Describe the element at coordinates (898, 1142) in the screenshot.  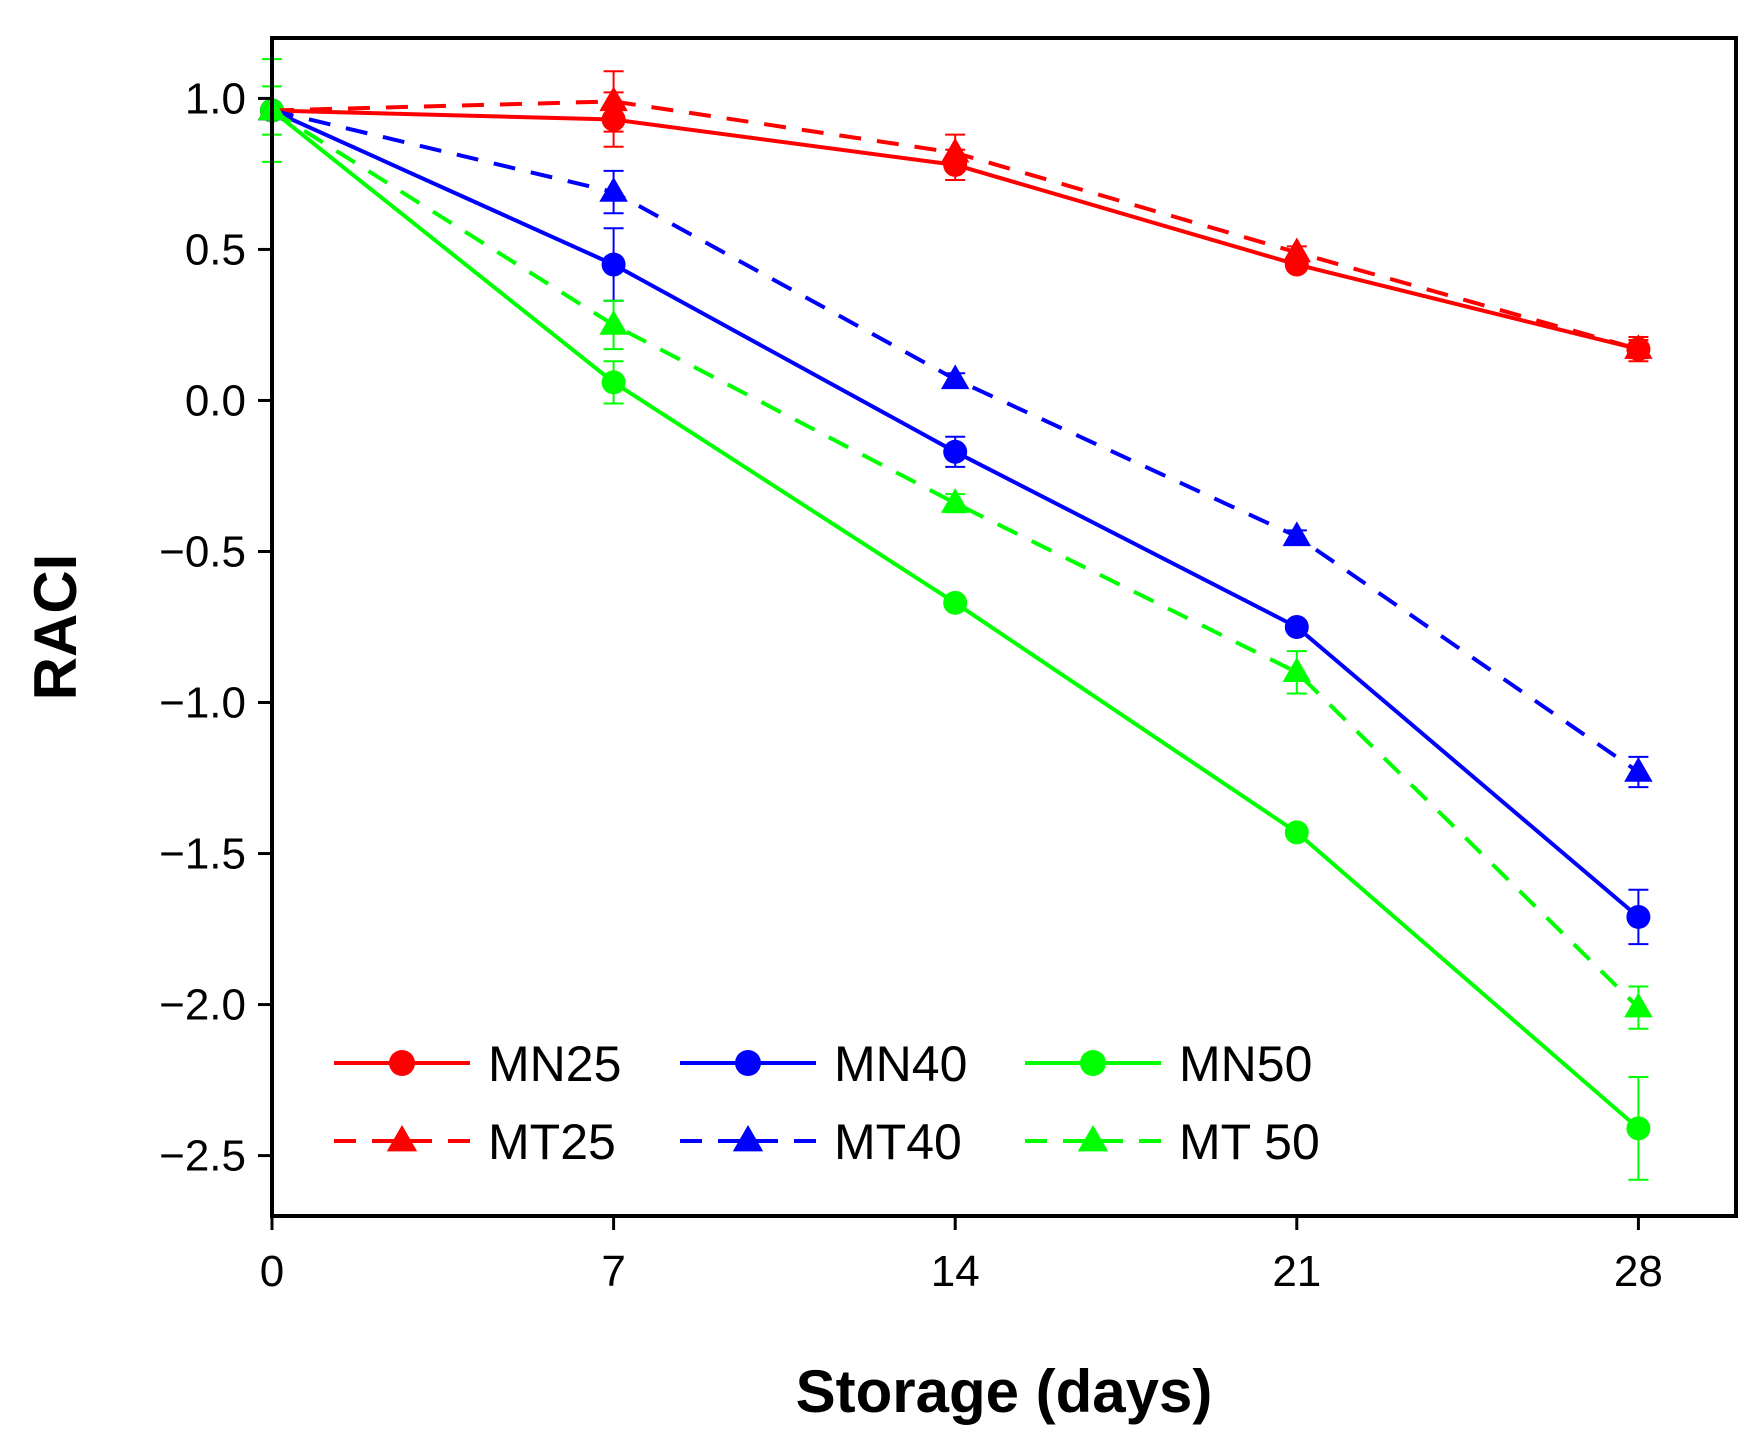
I see `legend-label: MT40` at that location.